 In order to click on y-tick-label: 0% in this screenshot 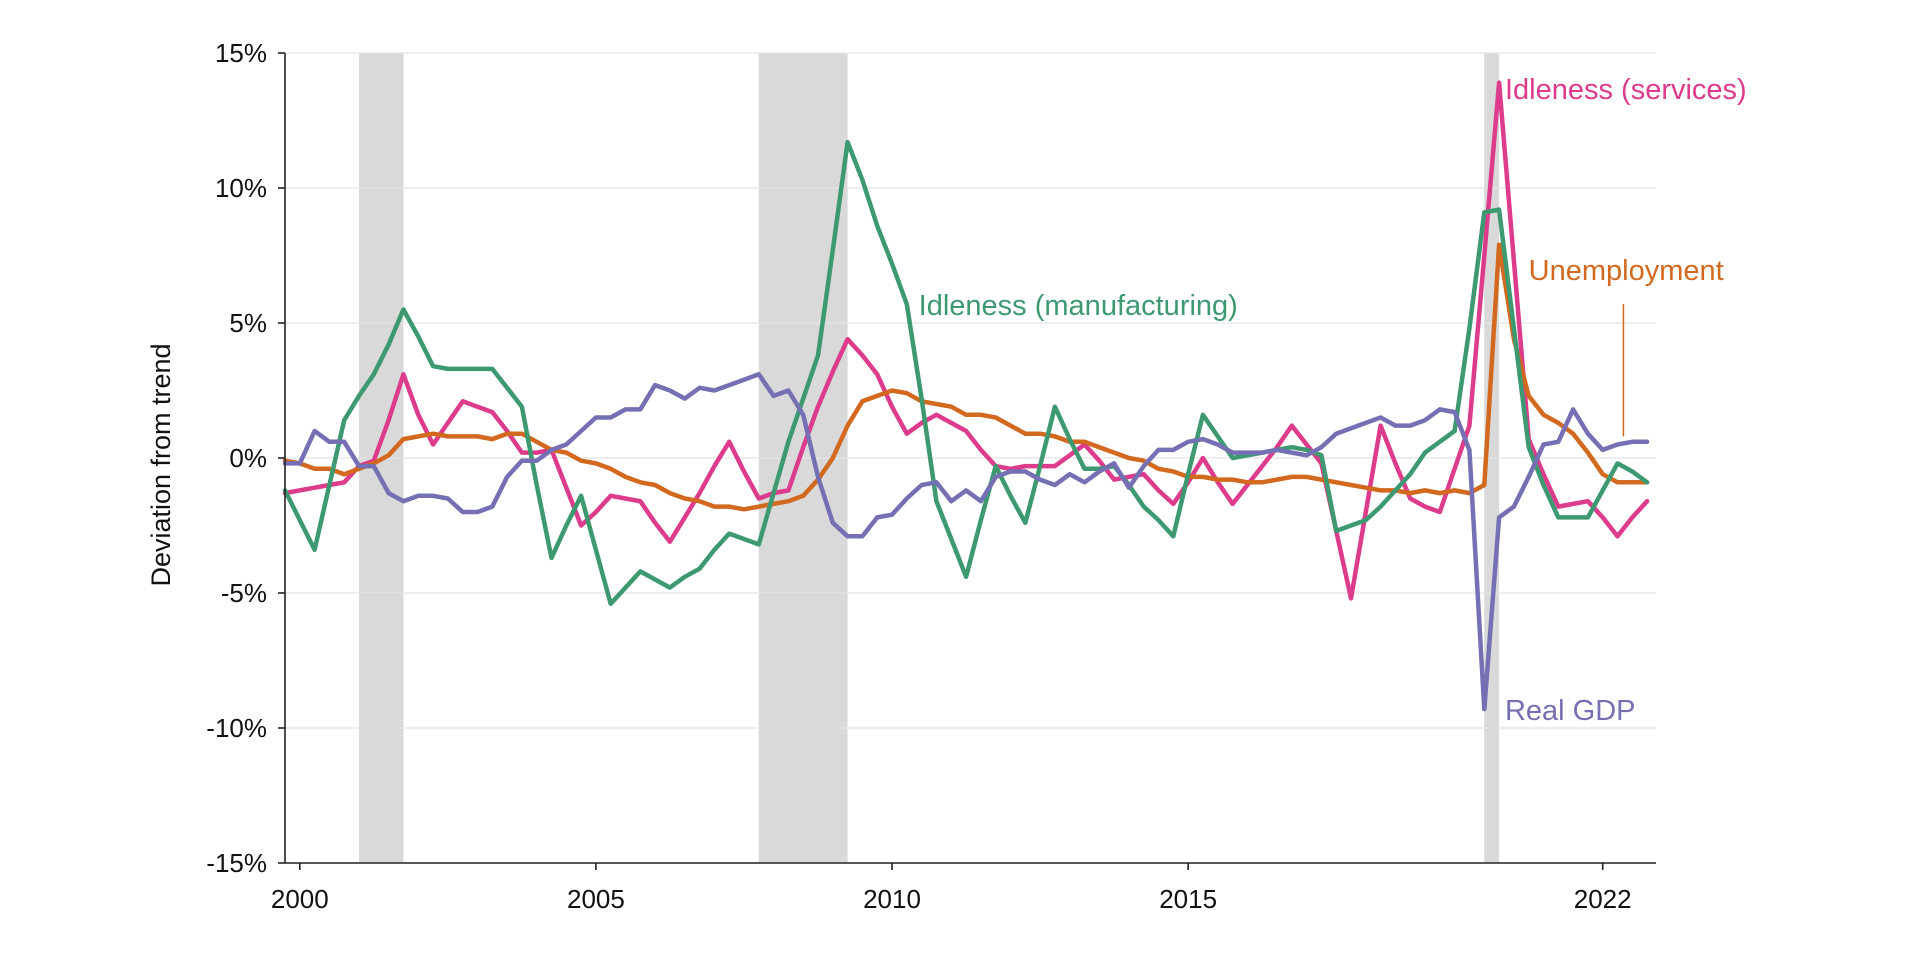, I will do `click(248, 458)`.